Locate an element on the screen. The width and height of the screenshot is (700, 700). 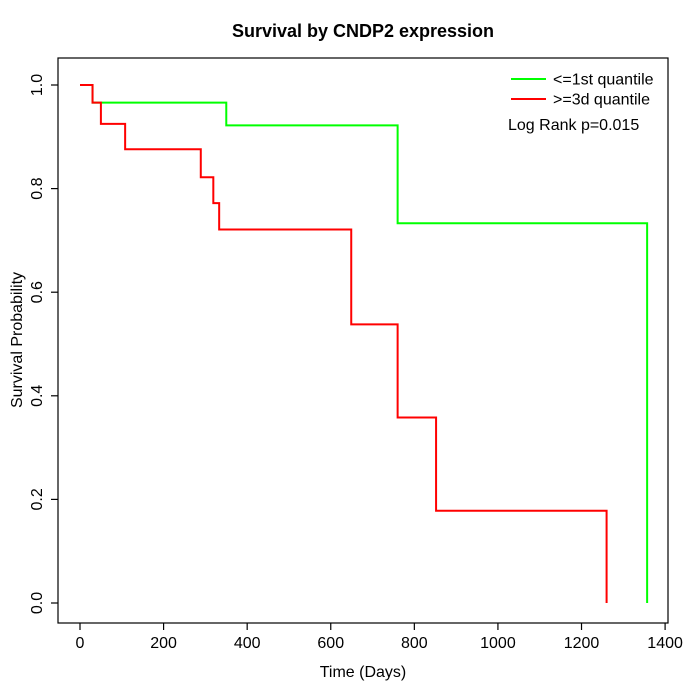
log-rank-pvalue-annotation: Log Rank p=0.015 is located at coordinates (573, 125).